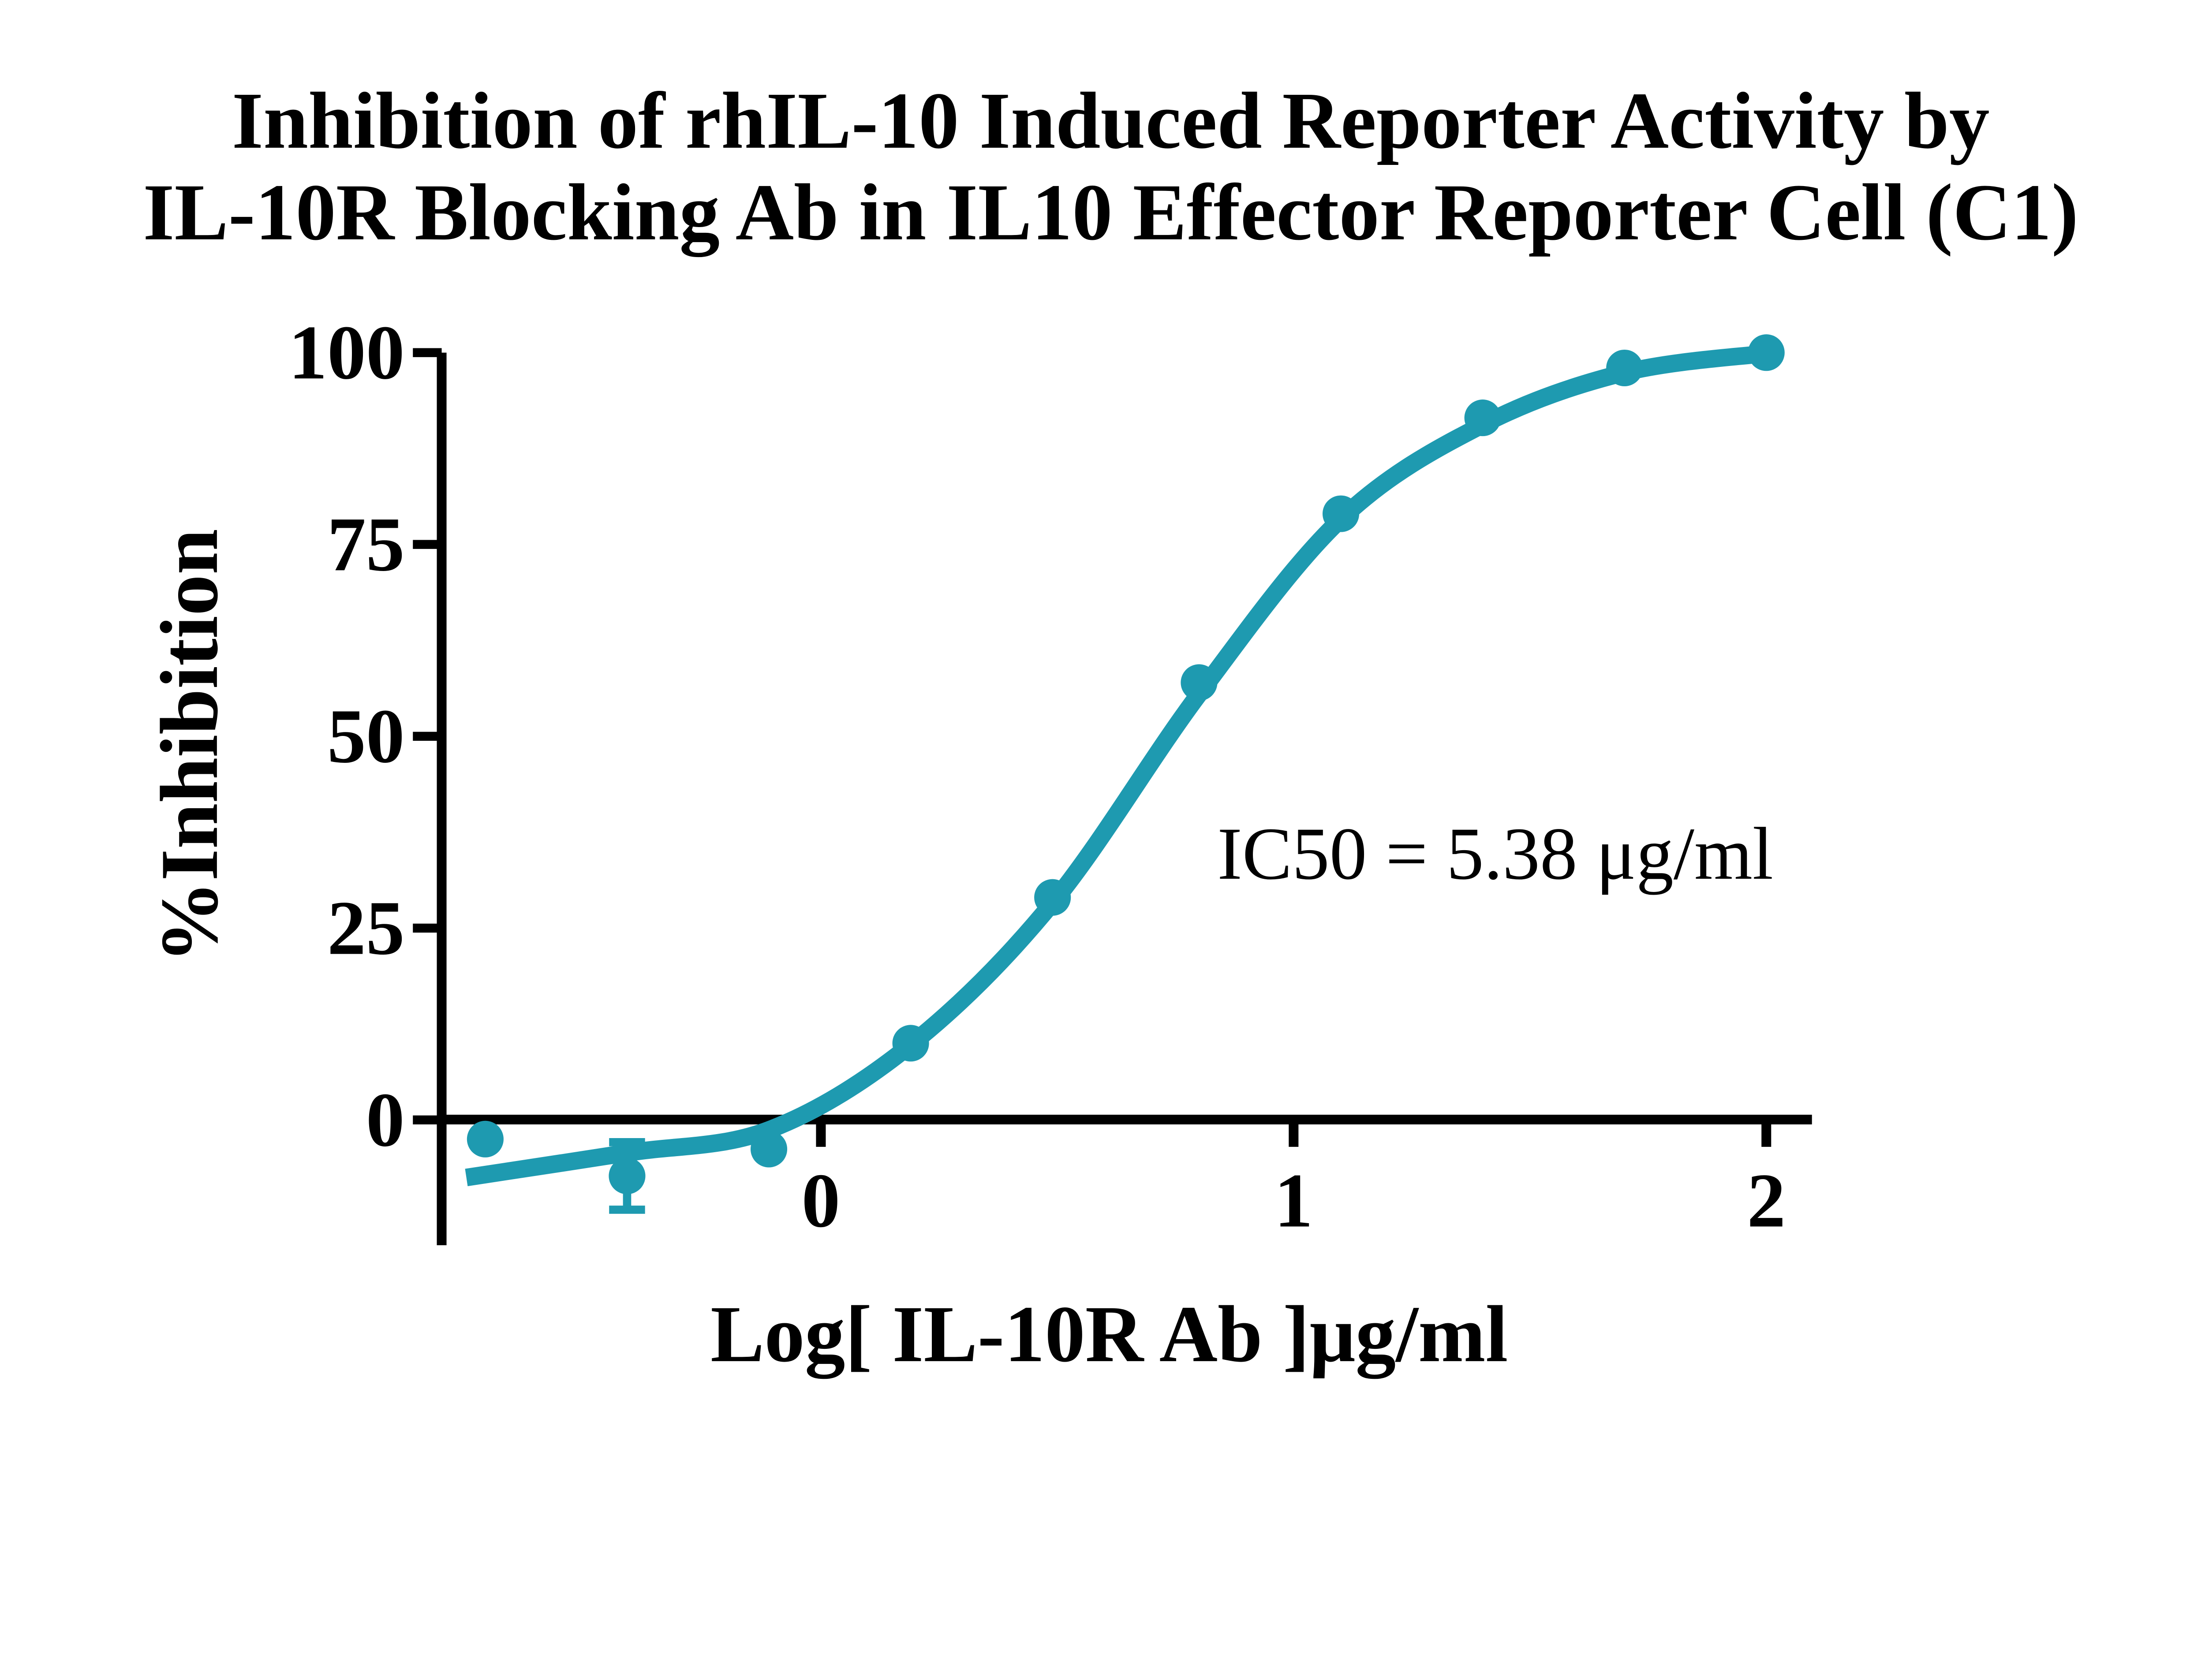  What do you see at coordinates (366, 736) in the screenshot?
I see `y-tick-label-50: 50` at bounding box center [366, 736].